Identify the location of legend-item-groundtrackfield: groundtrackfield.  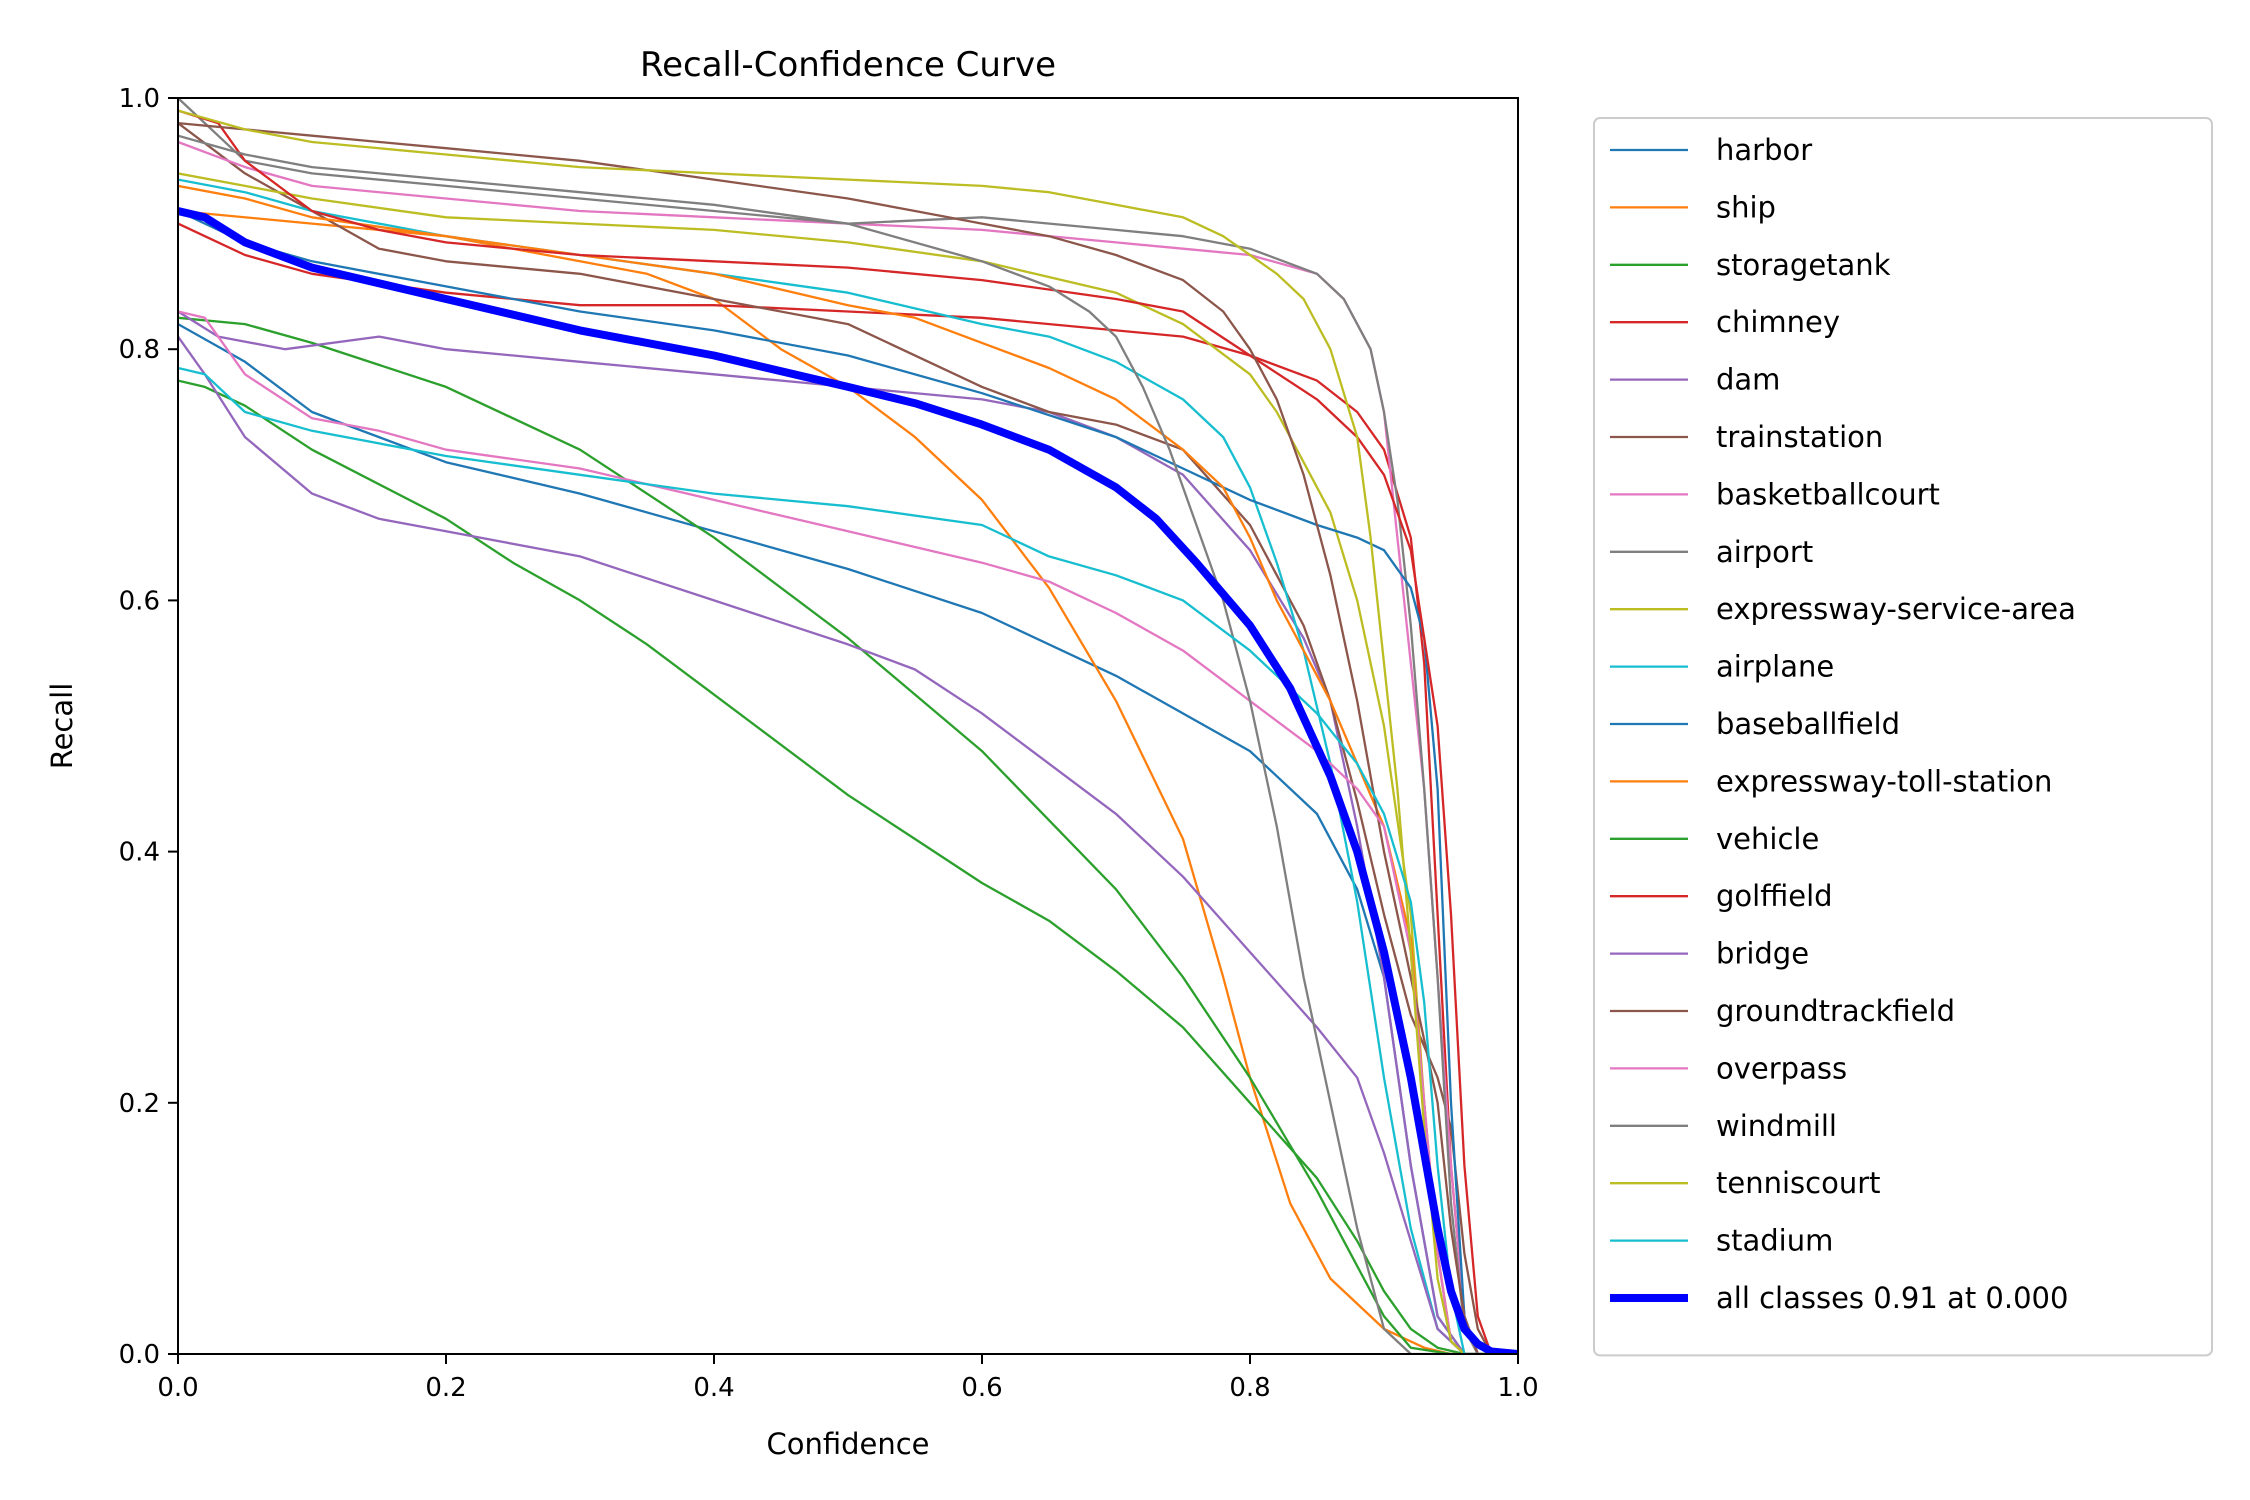
(1782, 1011).